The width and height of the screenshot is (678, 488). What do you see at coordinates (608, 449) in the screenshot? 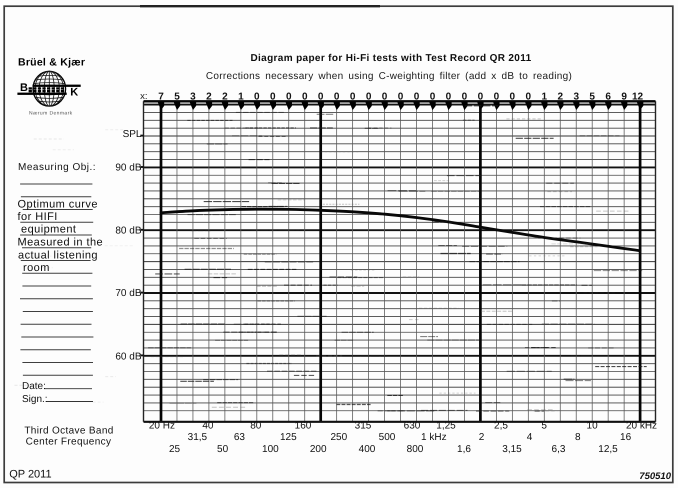
I see `svg-text: 12,5` at bounding box center [608, 449].